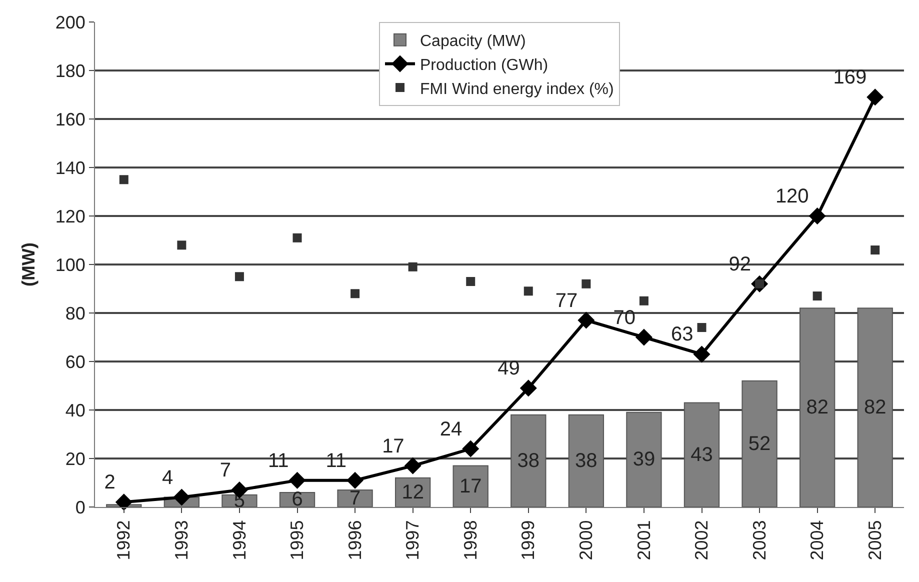  Describe the element at coordinates (701, 455) in the screenshot. I see `data-label: 43` at that location.